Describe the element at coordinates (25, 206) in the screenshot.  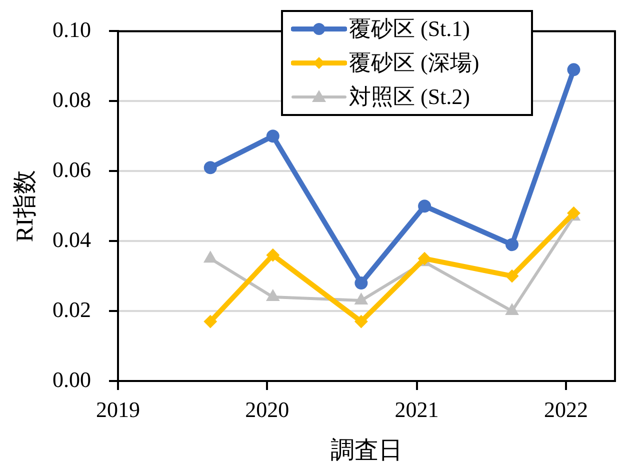
I see `y-axis-title: RI指数` at that location.